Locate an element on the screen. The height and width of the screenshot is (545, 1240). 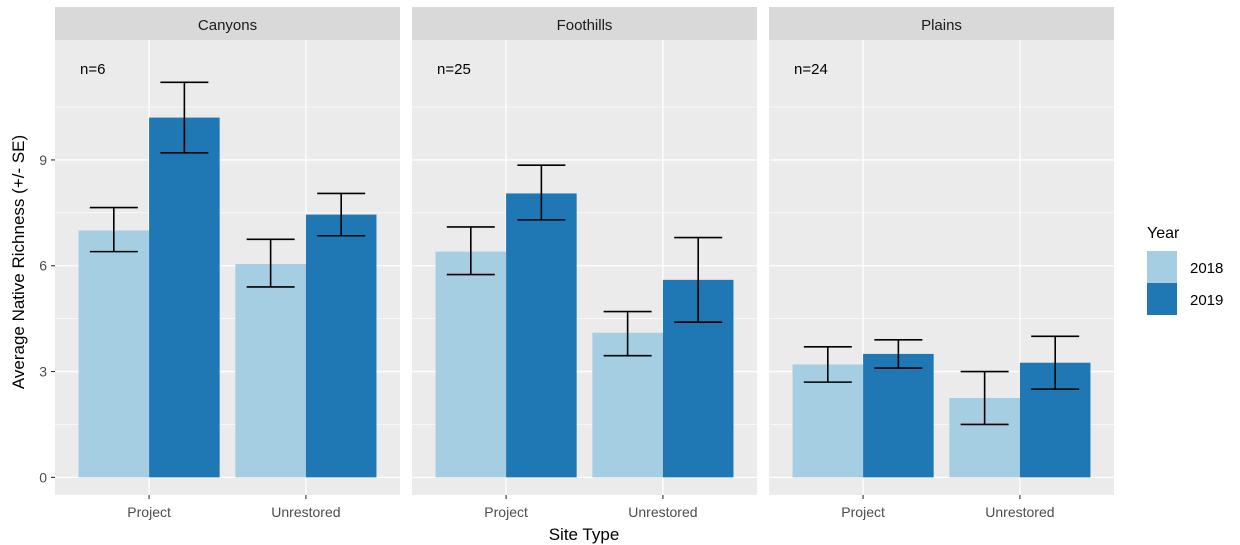
sample-size-annotation: n=25 is located at coordinates (454, 69).